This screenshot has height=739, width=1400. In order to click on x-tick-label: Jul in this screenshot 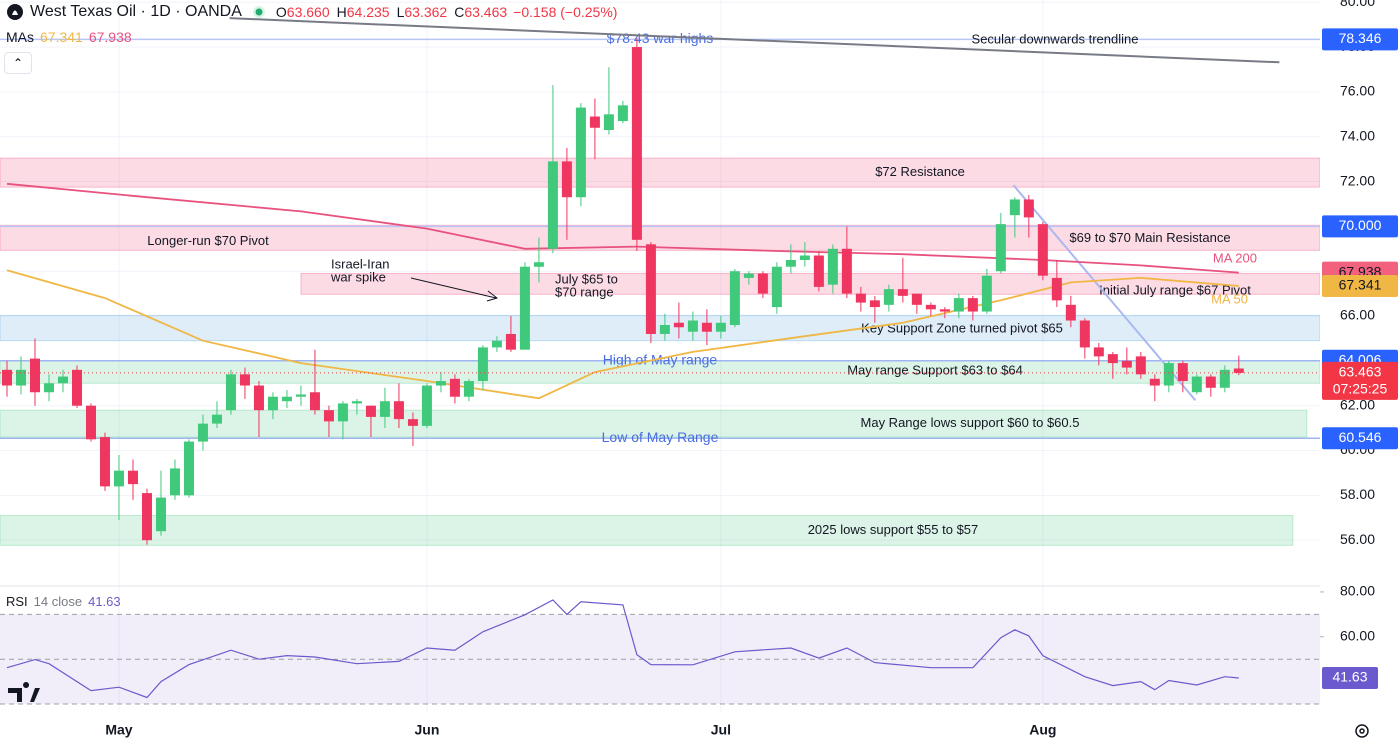, I will do `click(721, 730)`.